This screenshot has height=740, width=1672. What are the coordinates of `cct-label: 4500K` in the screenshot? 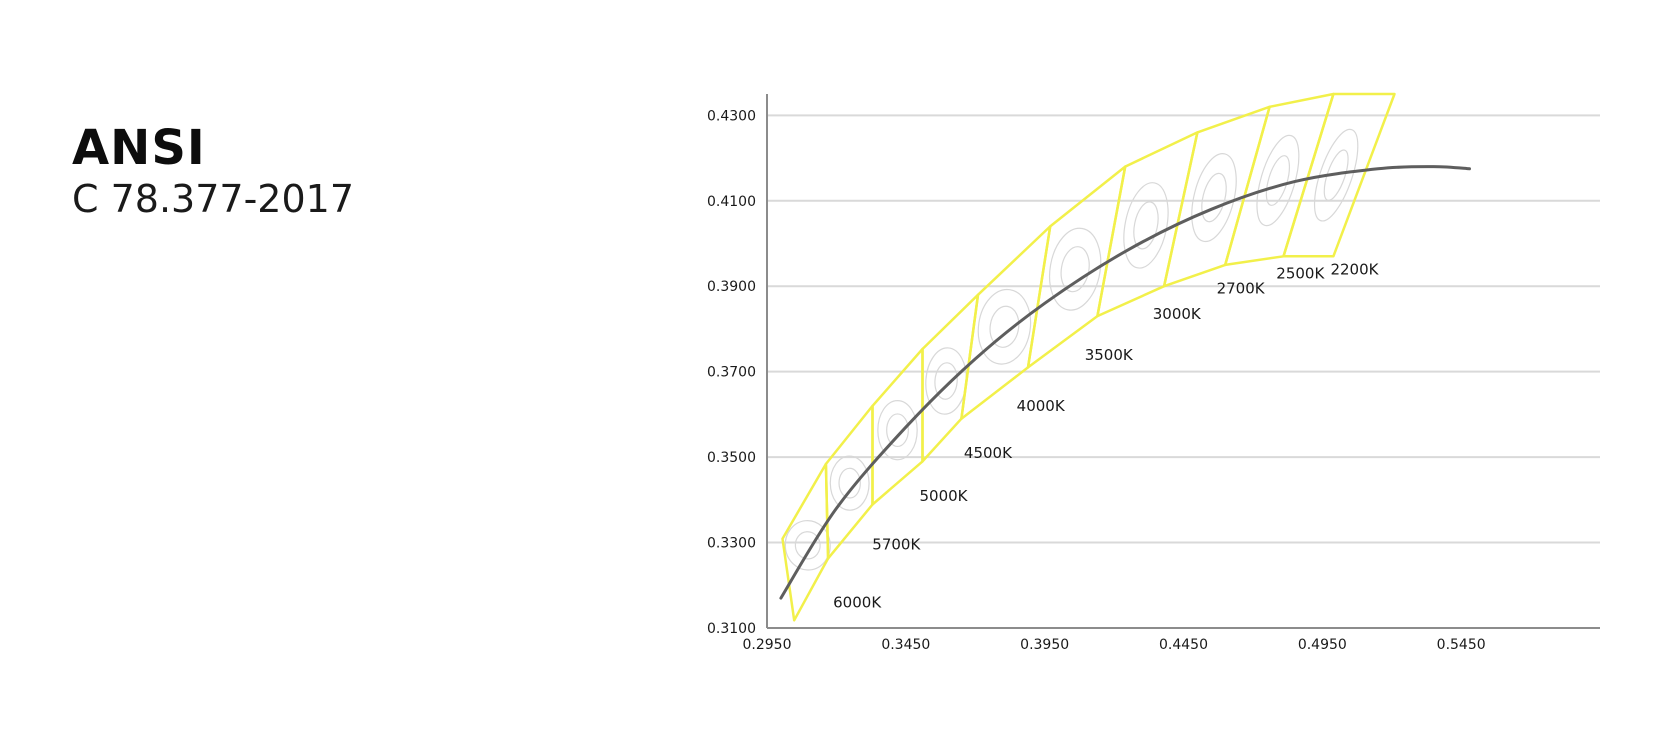 It's located at (988, 453).